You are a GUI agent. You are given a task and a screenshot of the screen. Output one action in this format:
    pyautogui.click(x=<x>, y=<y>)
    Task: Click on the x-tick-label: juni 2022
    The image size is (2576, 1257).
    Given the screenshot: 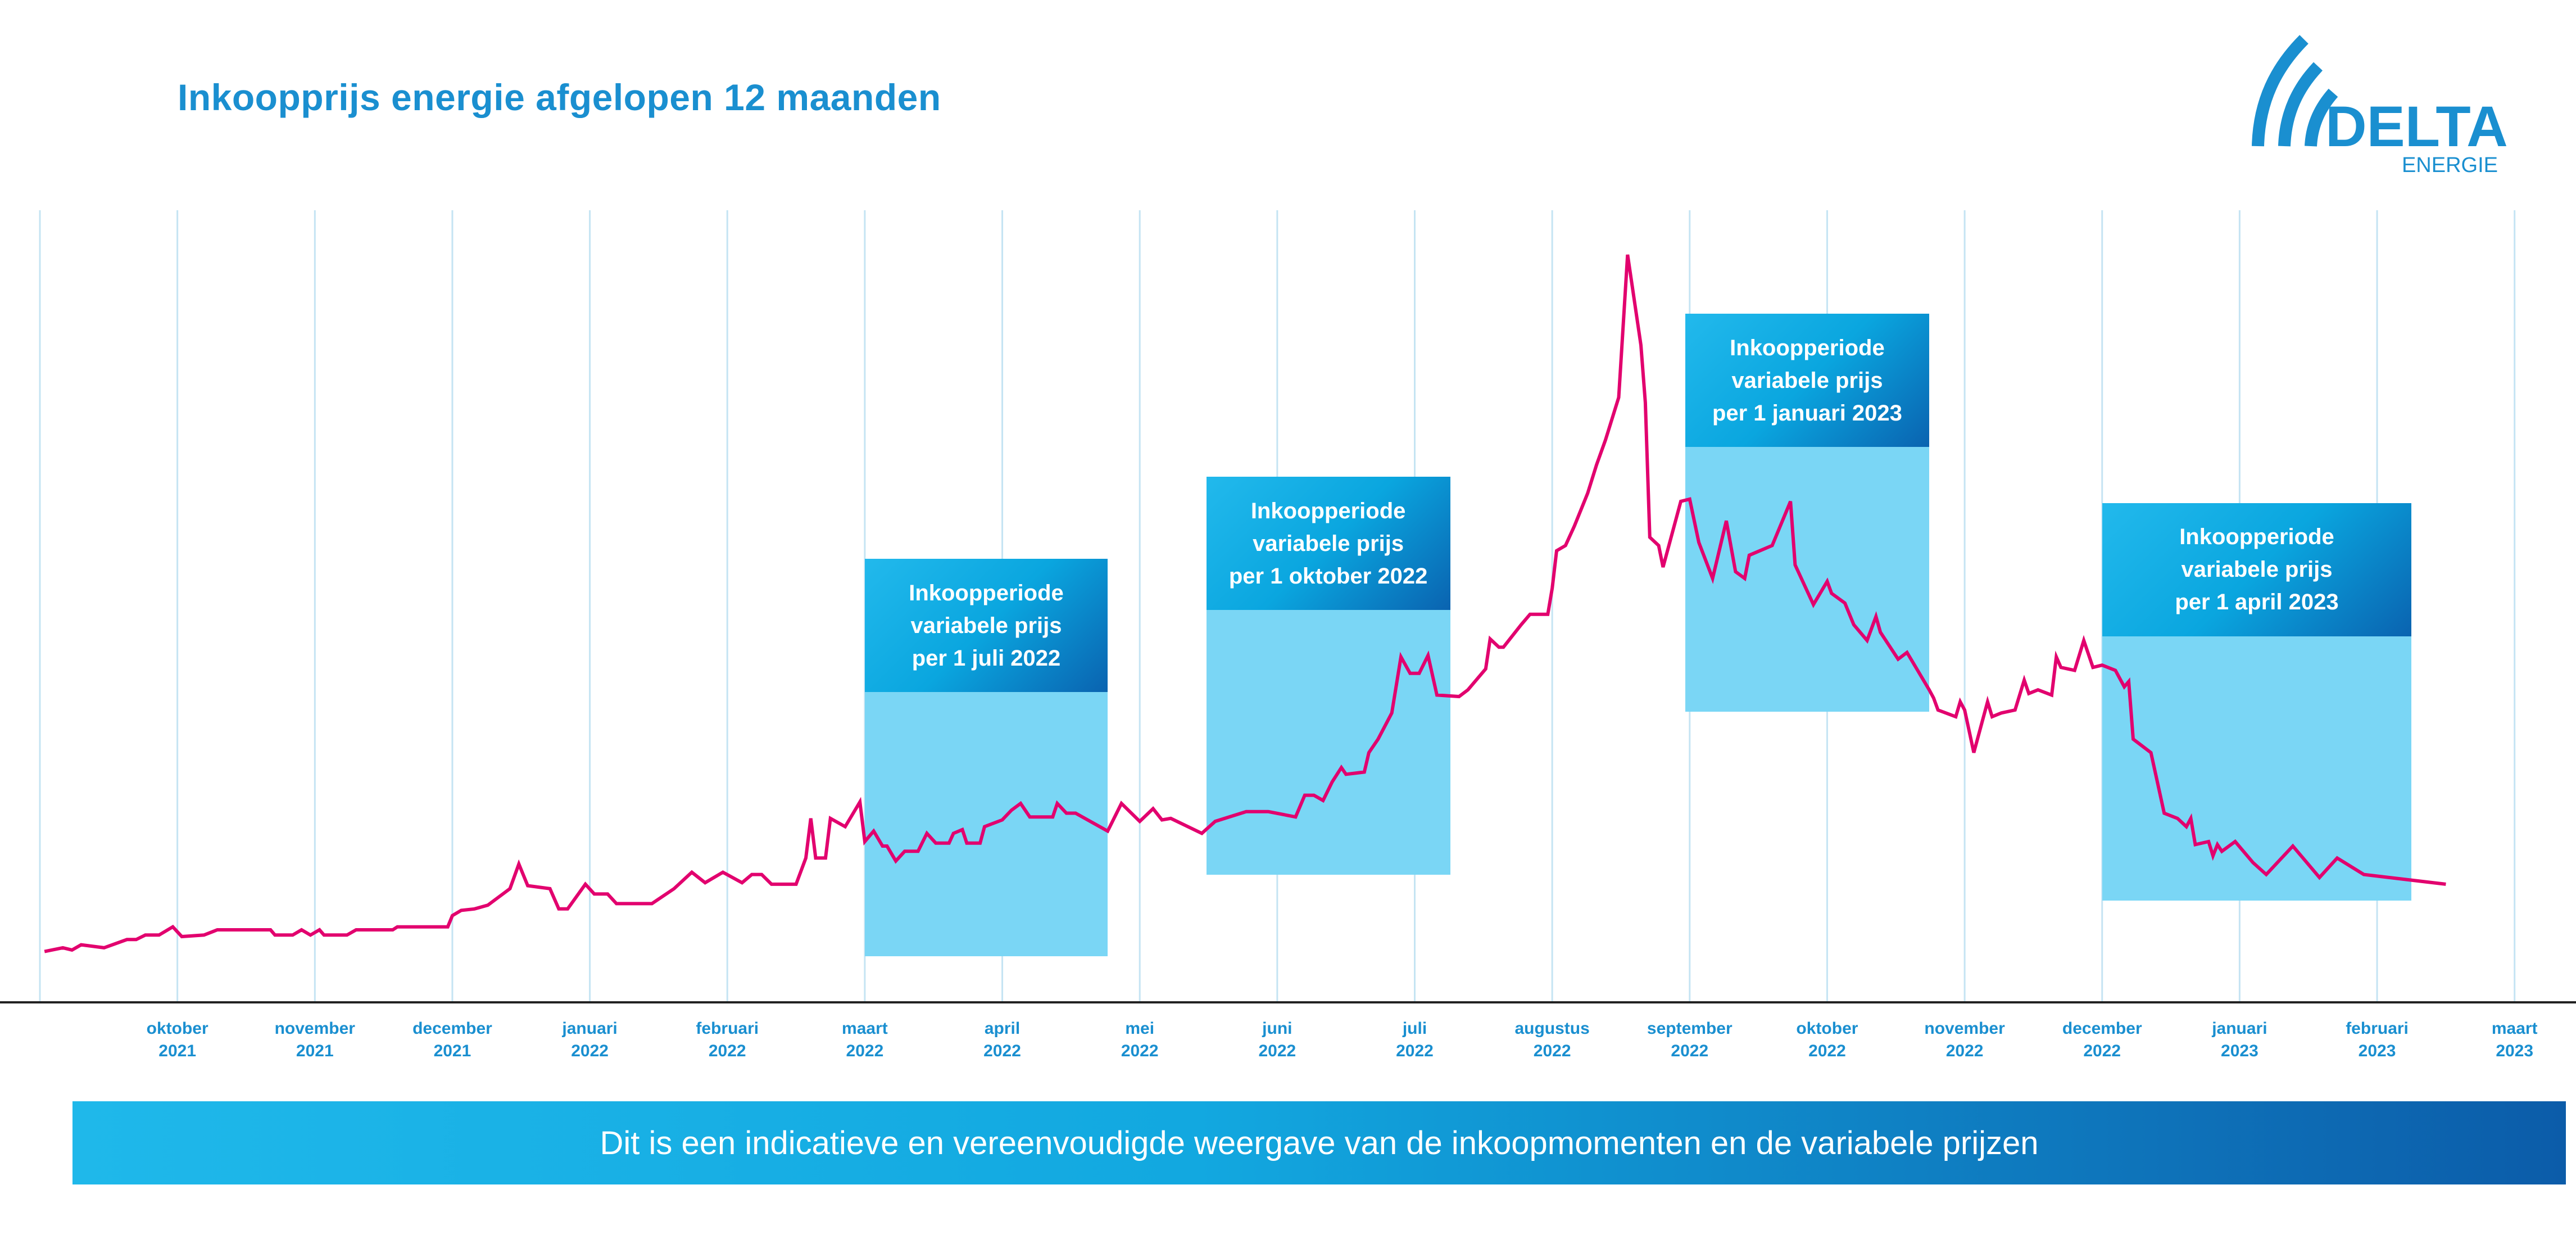 What is the action you would take?
    pyautogui.click(x=1277, y=1040)
    